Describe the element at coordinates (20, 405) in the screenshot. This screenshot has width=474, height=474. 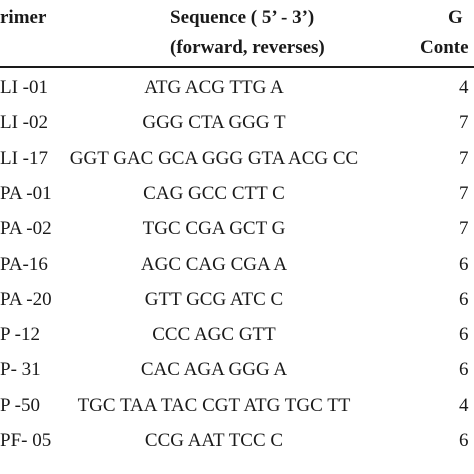
I see `primer-name-cell: P -50` at that location.